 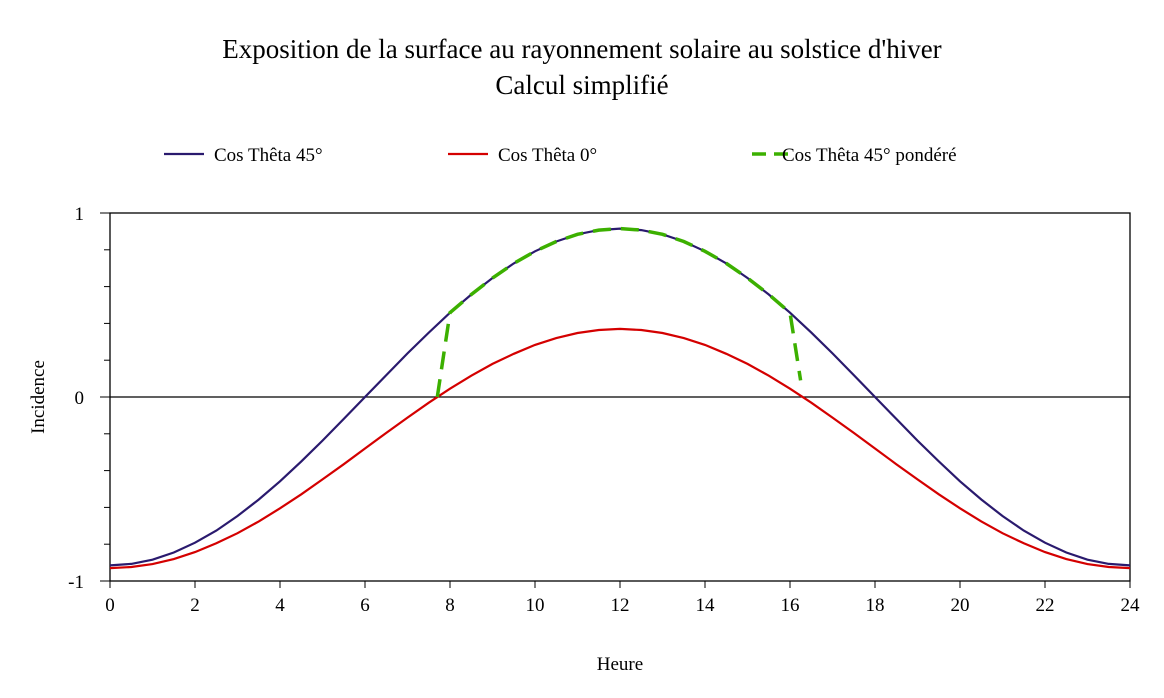 I want to click on x-tick-label: 6, so click(x=365, y=605).